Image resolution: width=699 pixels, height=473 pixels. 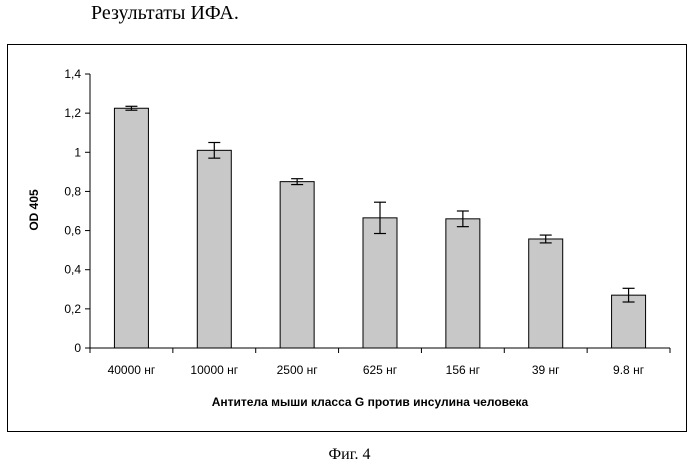 I want to click on x-tick-label: 156 нг, so click(x=463, y=370).